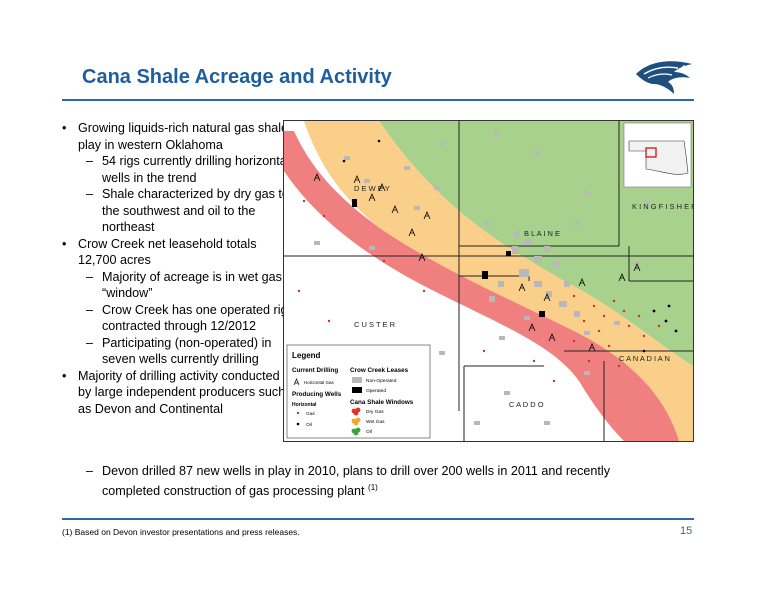 The height and width of the screenshot is (600, 776). Describe the element at coordinates (664, 77) in the screenshot. I see `eagle-logo-icon` at that location.